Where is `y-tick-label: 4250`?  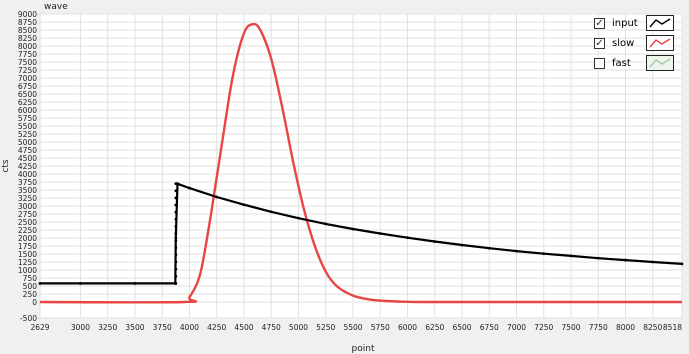
y-tick-label: 4250 is located at coordinates (27, 166).